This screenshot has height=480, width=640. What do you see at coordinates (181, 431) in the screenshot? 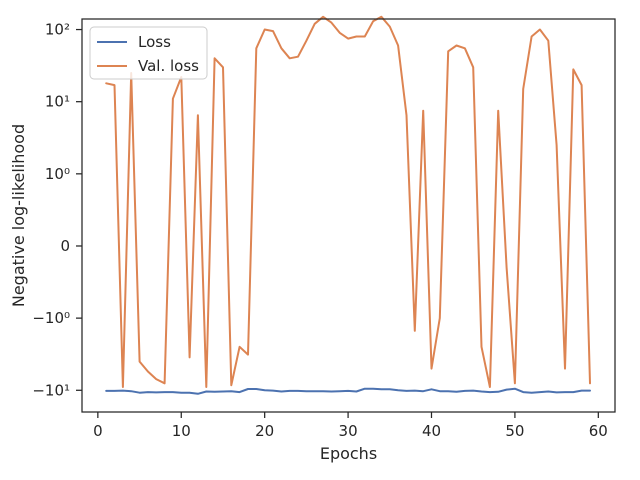
I see `x-tick-label: 10` at bounding box center [181, 431].